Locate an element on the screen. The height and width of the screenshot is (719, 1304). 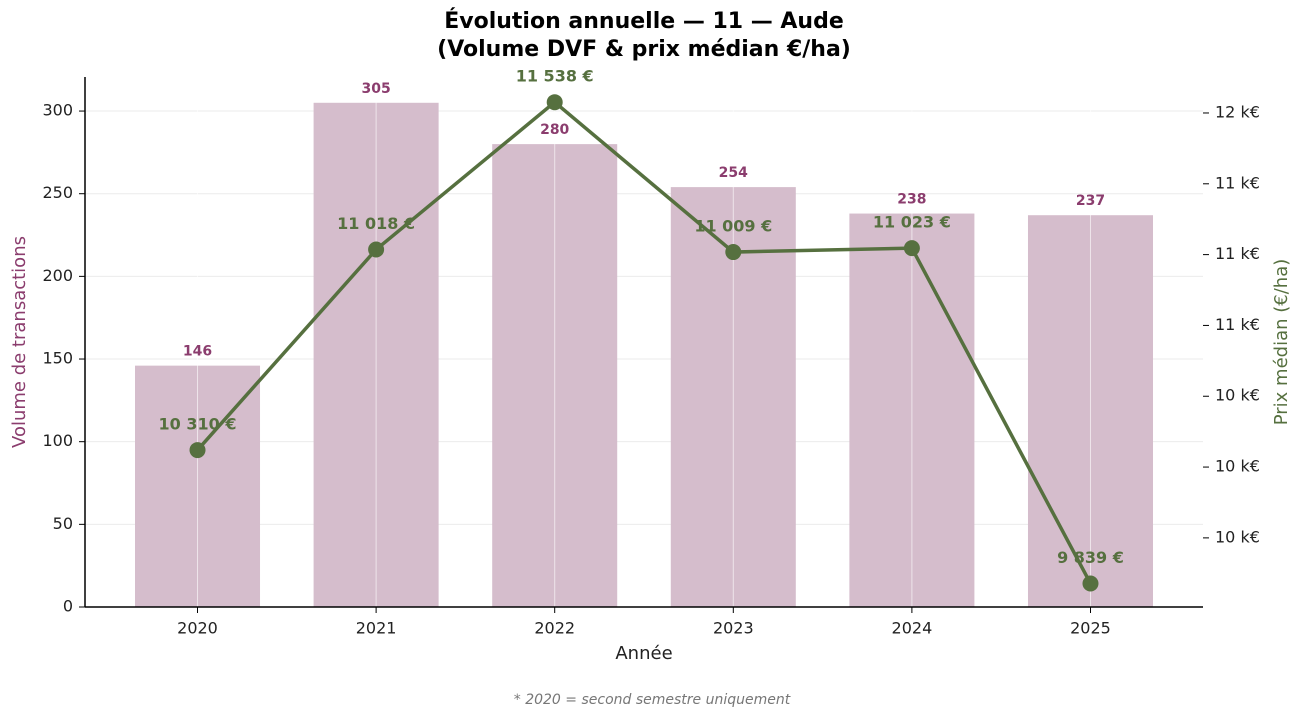
price-value-label: 11 018 € is located at coordinates (376, 223).